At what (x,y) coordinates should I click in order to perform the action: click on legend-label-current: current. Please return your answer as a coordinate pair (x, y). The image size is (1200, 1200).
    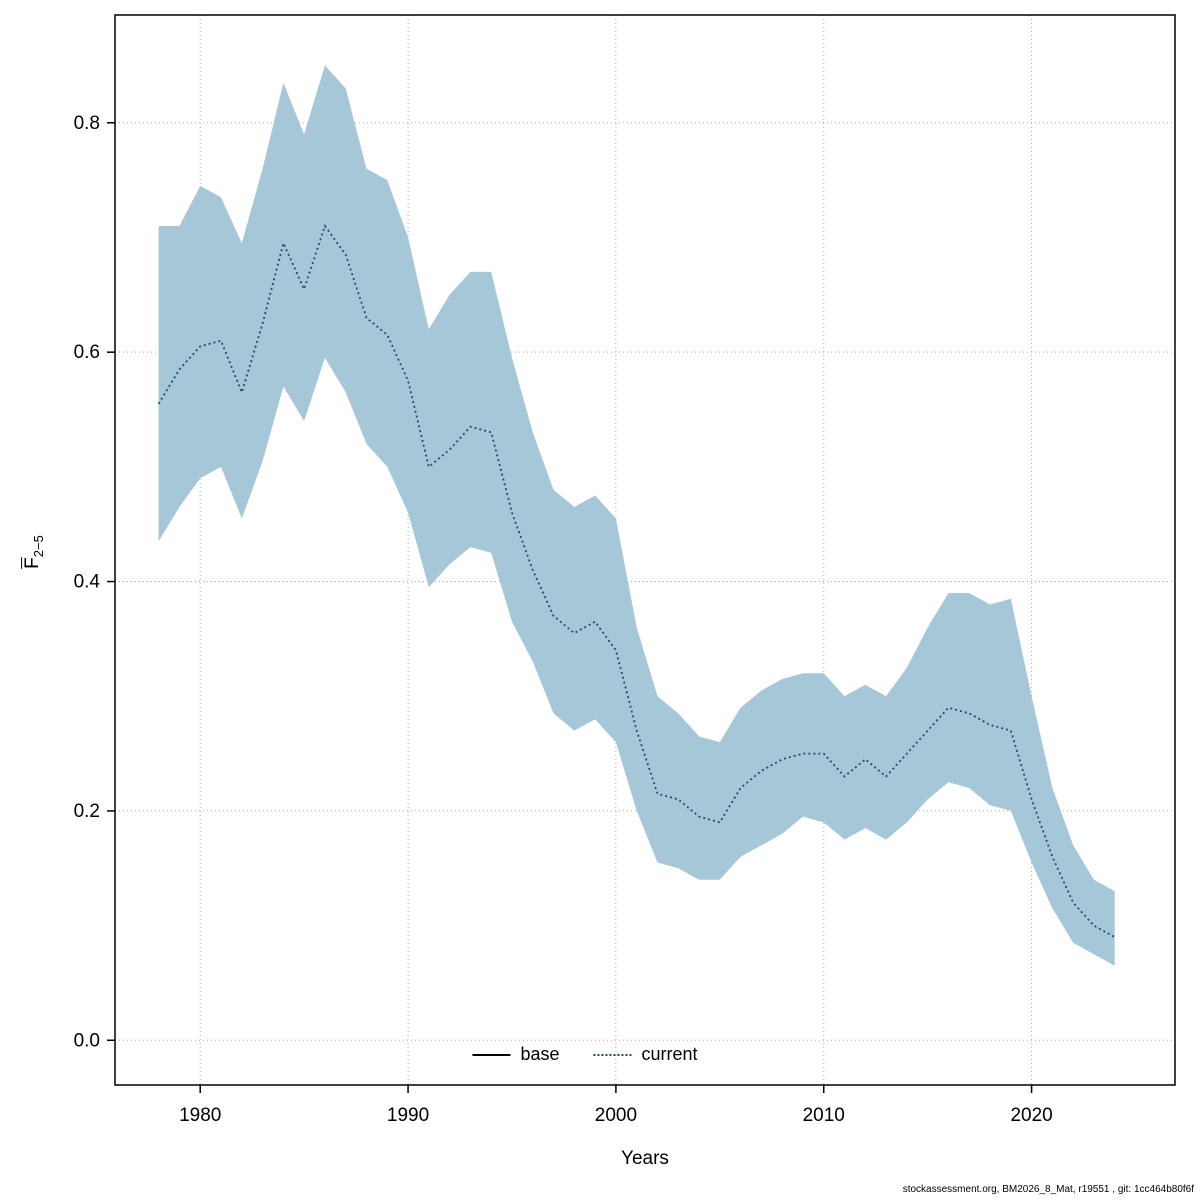
    Looking at the image, I should click on (669, 1054).